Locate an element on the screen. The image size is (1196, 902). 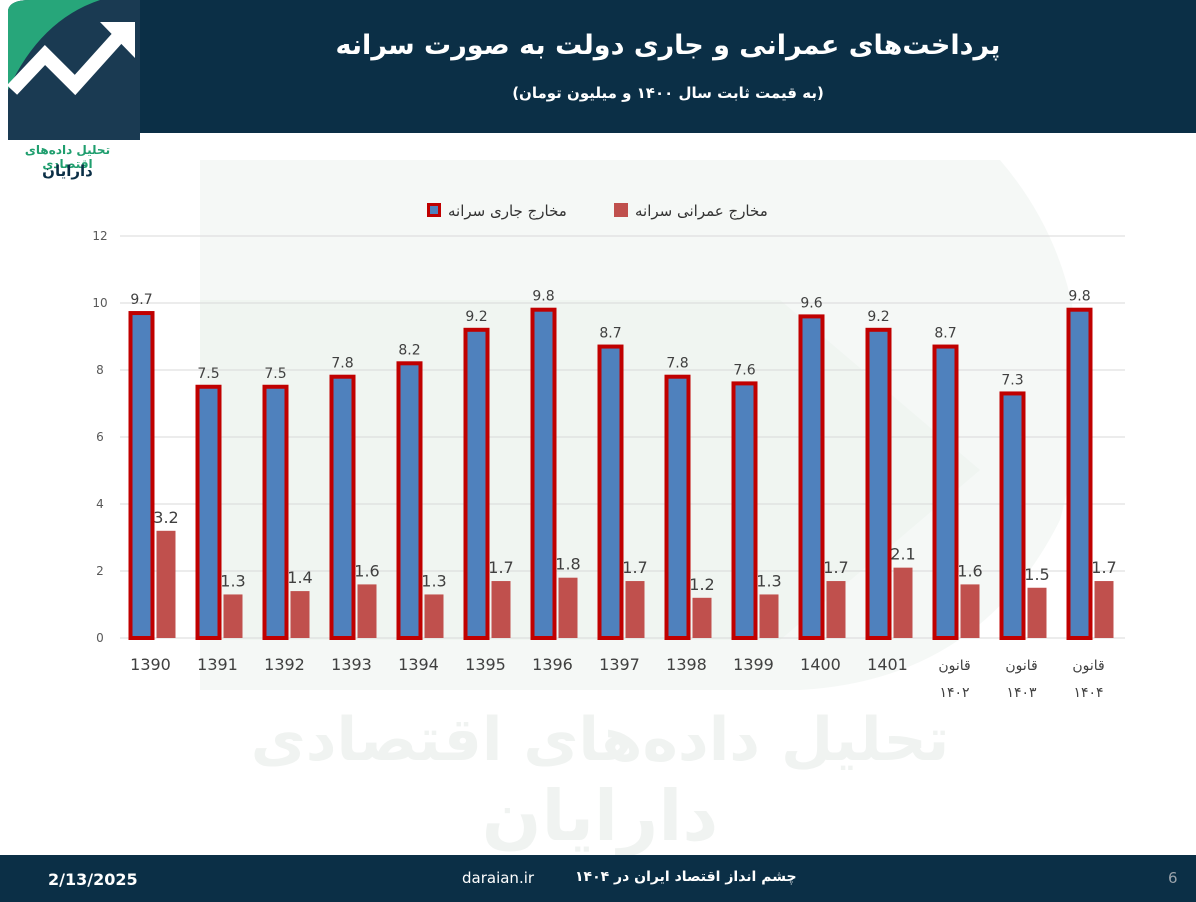
data-label-capital: 1.4 is located at coordinates (299, 577).